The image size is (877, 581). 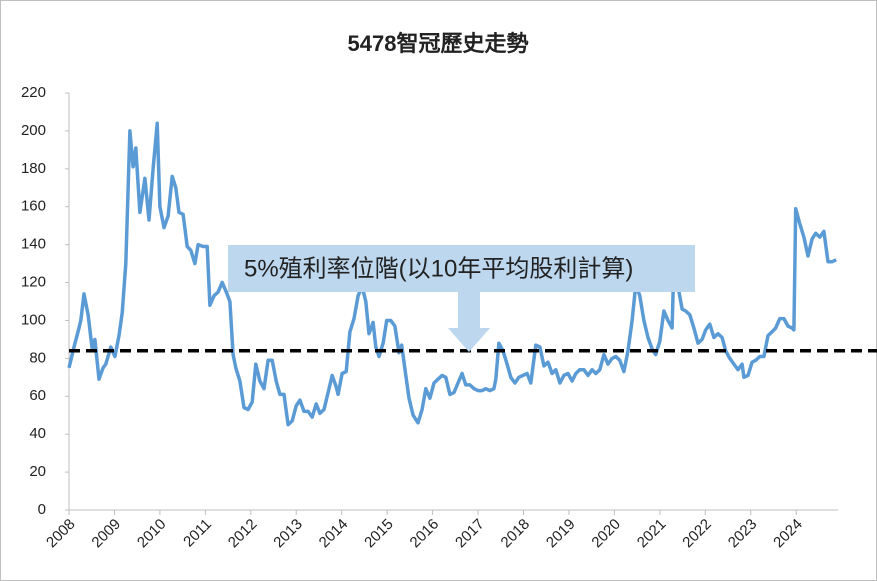 I want to click on y-tick-label: 0, so click(x=42, y=509).